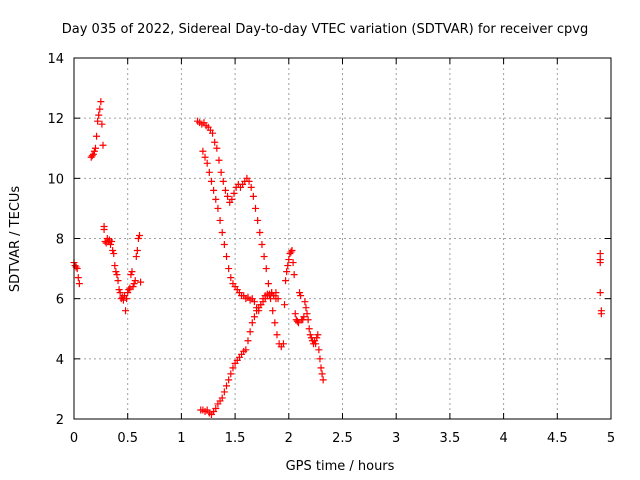 The image size is (640, 480). Describe the element at coordinates (60, 360) in the screenshot. I see `y-tick-label: 4` at that location.